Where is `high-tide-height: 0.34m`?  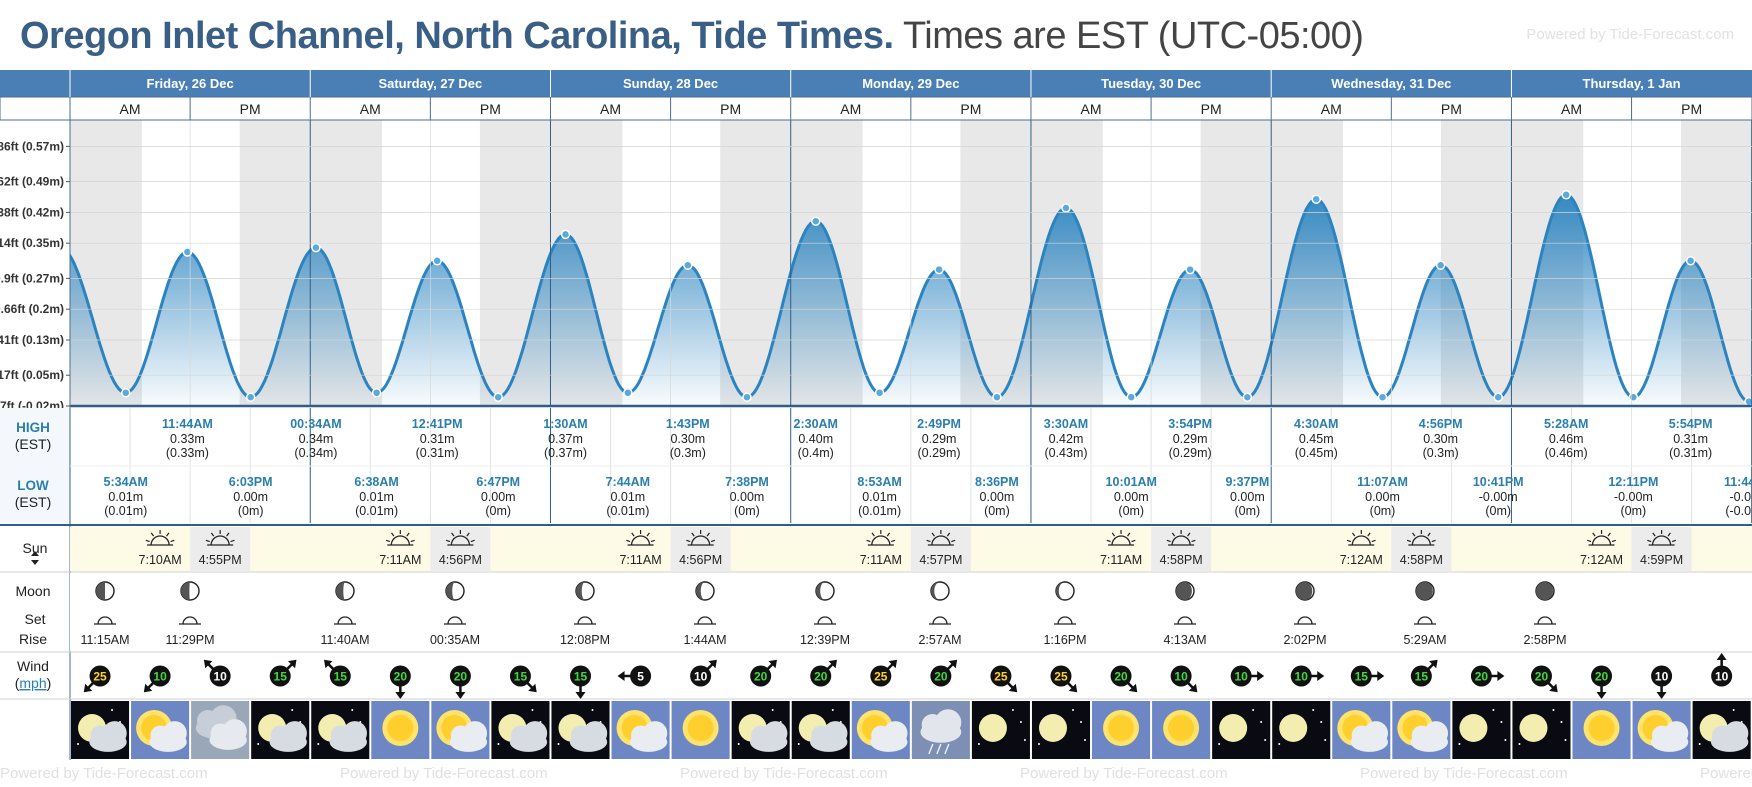 high-tide-height: 0.34m is located at coordinates (316, 439).